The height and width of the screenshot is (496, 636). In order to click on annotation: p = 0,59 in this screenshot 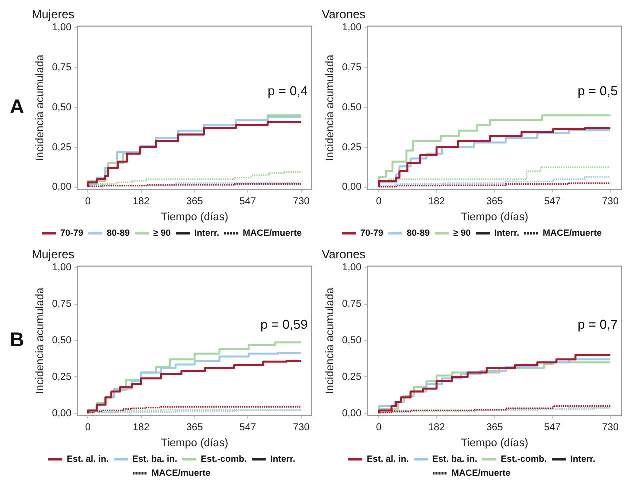, I will do `click(284, 324)`.